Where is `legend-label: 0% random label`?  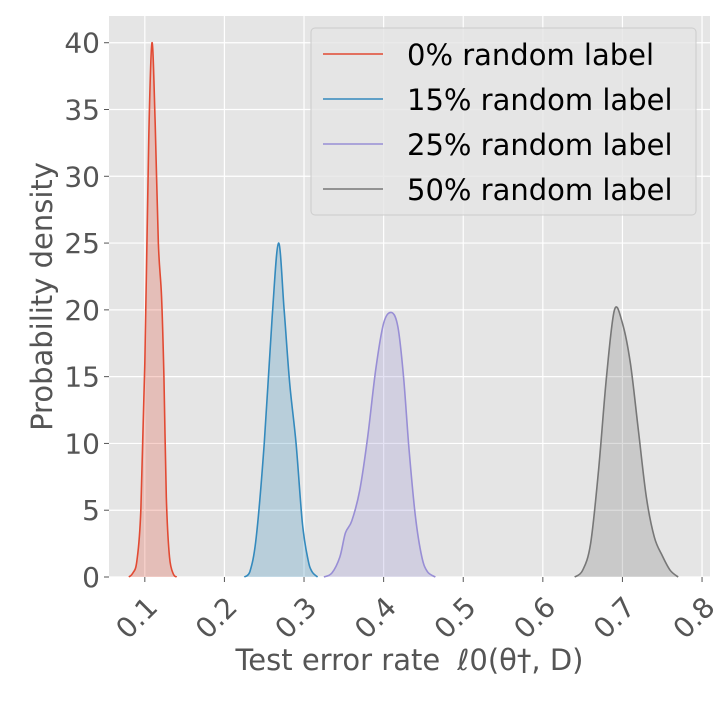 legend-label: 0% random label is located at coordinates (530, 55).